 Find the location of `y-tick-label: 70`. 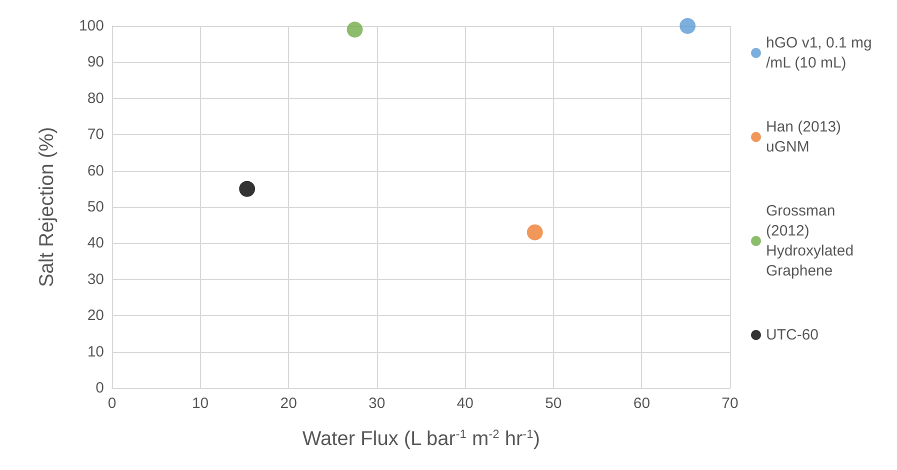

y-tick-label: 70 is located at coordinates (95, 135).